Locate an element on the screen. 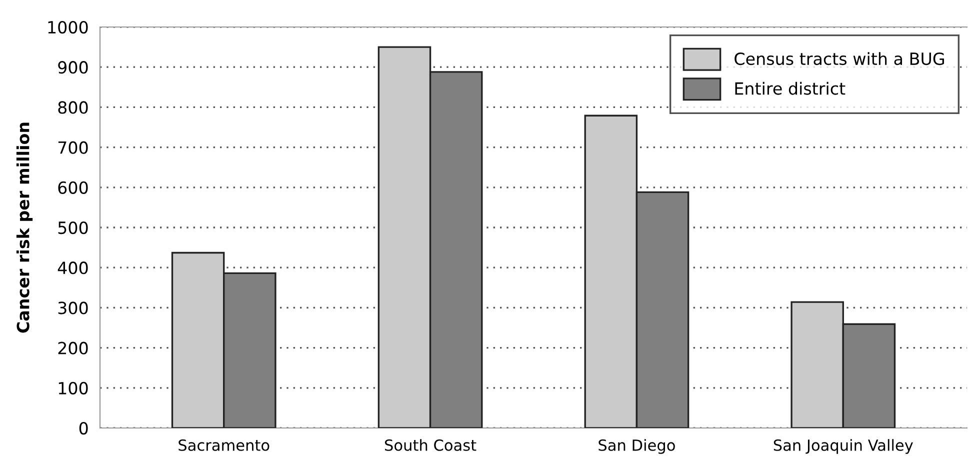 The width and height of the screenshot is (969, 471). y-axis-title: Cancer risk per million is located at coordinates (24, 227).